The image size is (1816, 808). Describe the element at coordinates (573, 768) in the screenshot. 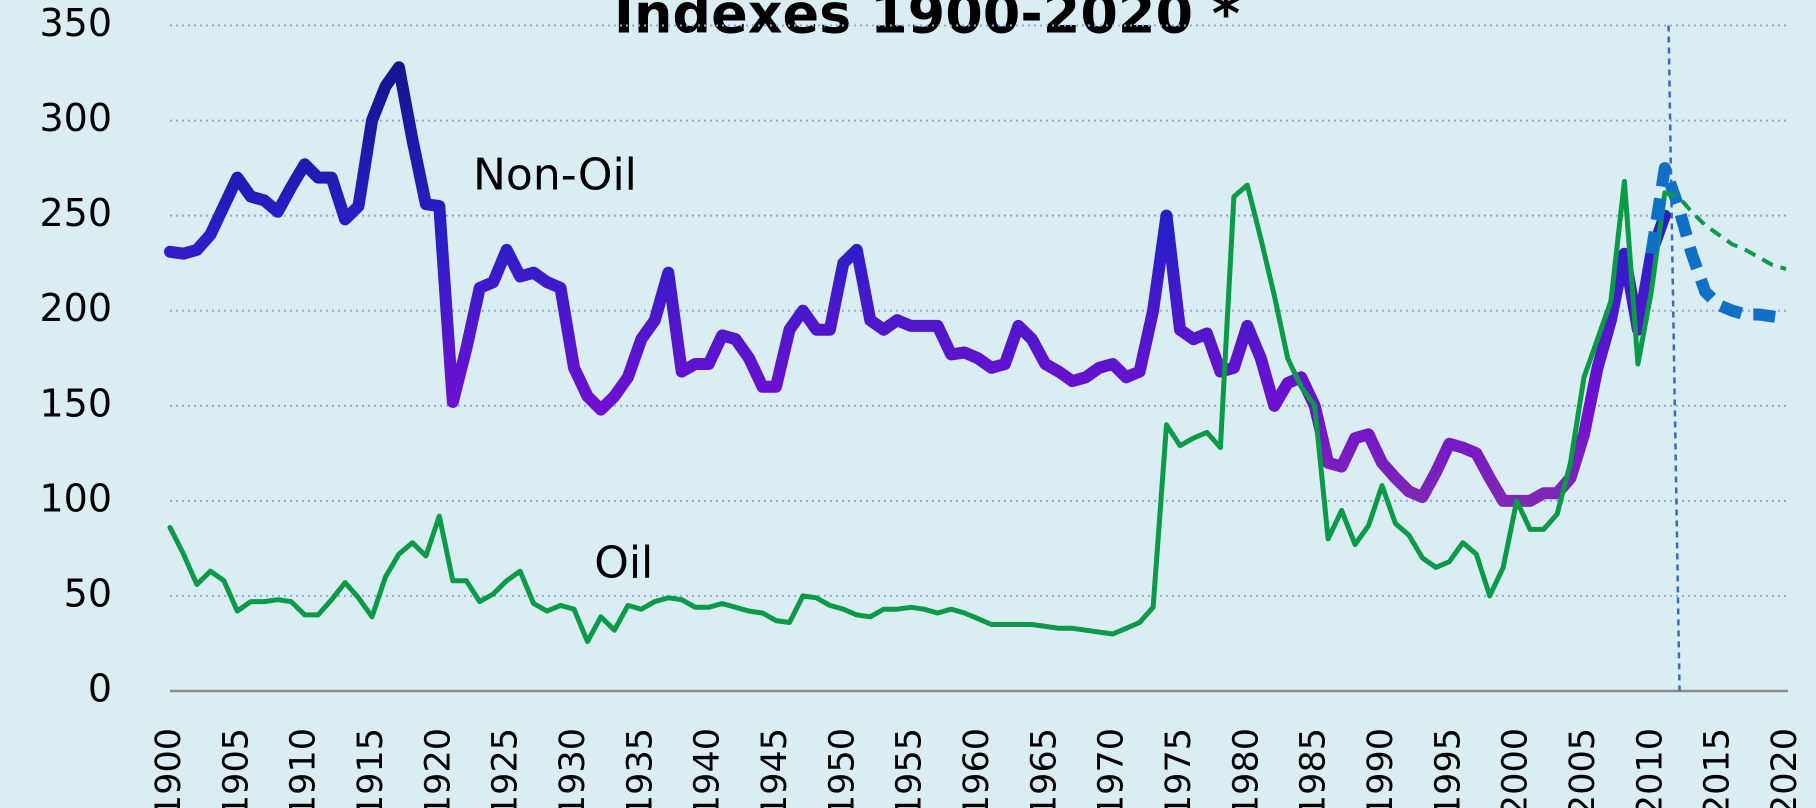

I see `x-tick-label: 1930` at that location.